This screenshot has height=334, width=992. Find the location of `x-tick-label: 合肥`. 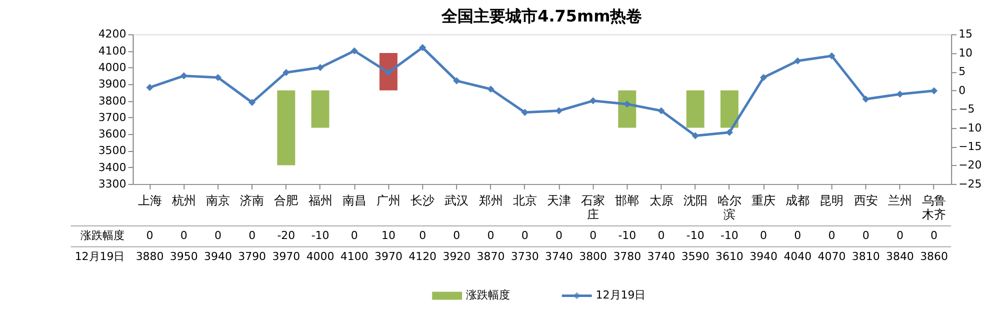

x-tick-label: 合肥 is located at coordinates (286, 200).